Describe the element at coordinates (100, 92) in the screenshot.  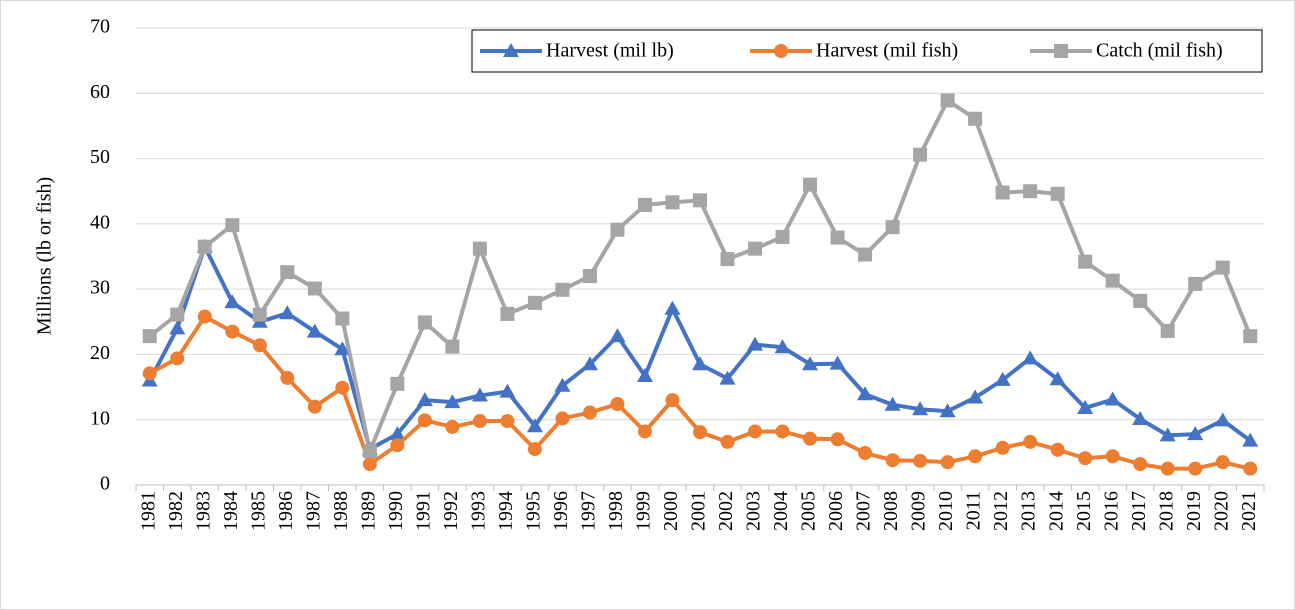
I see `y-tick-label: 60` at that location.